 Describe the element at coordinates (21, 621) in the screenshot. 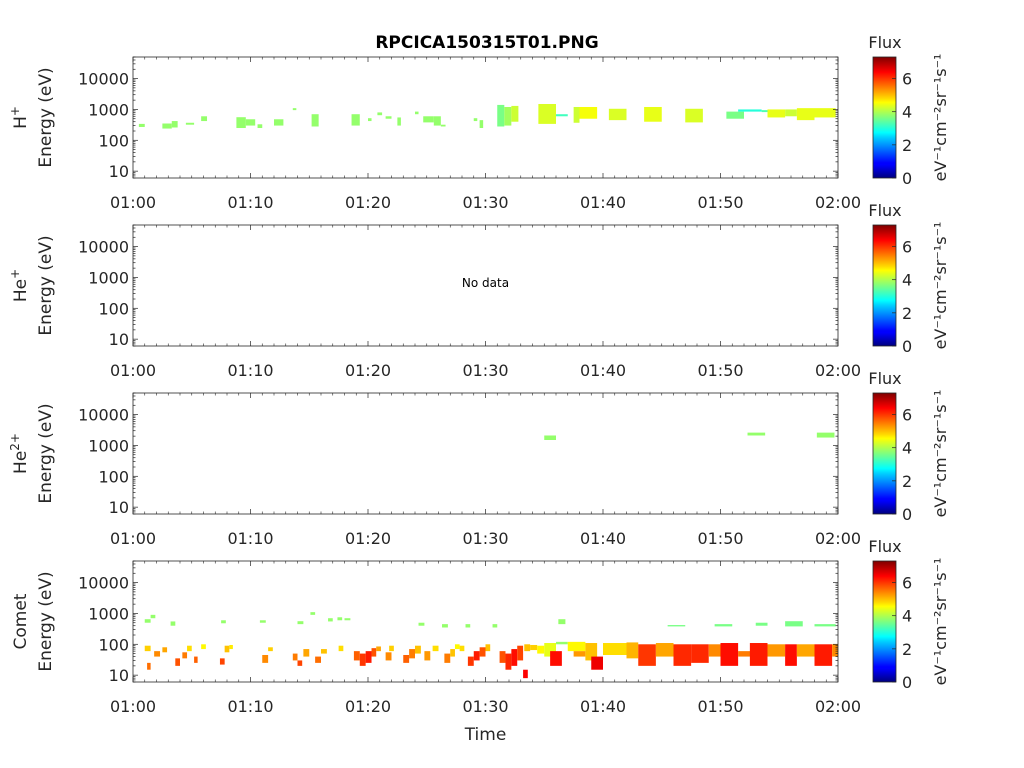

I see `species-label: Comet` at that location.